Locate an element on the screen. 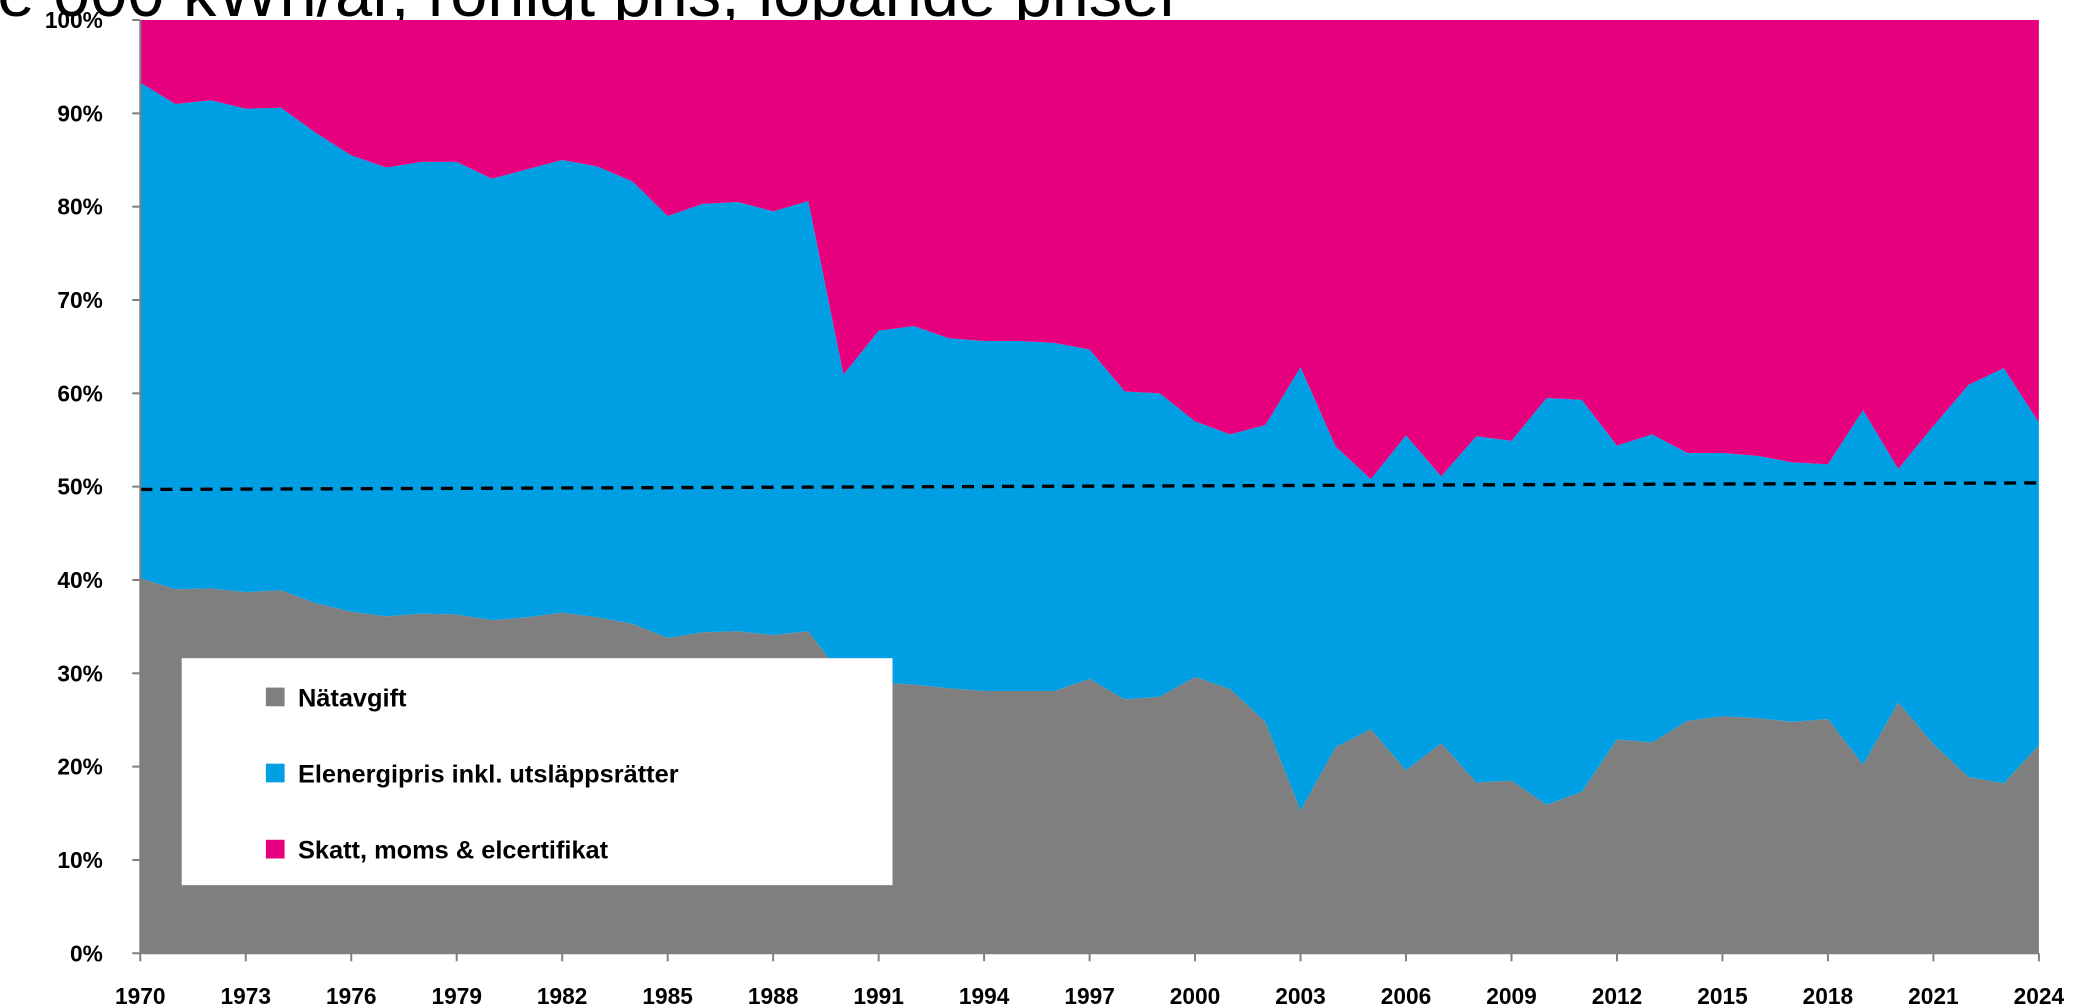 The height and width of the screenshot is (1008, 2095). x-tick-label: 1982 is located at coordinates (562, 995).